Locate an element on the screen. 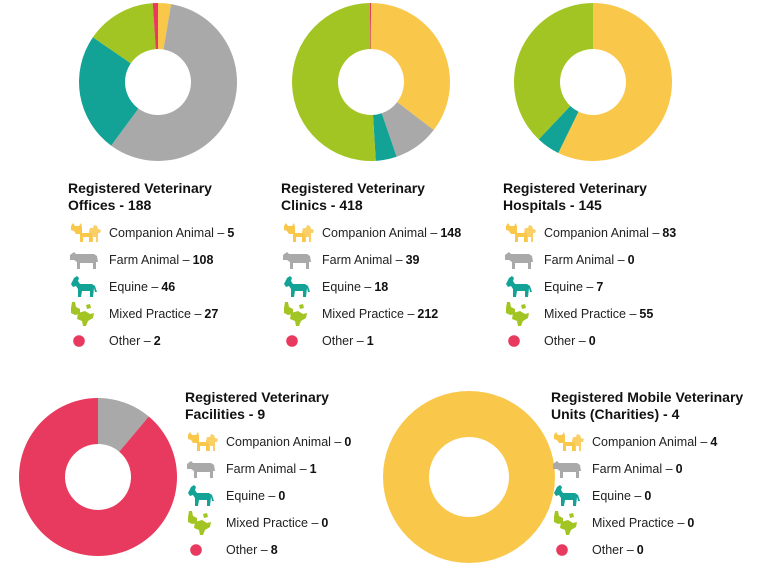  legend-item-other: Other –1 is located at coordinates (371, 340).